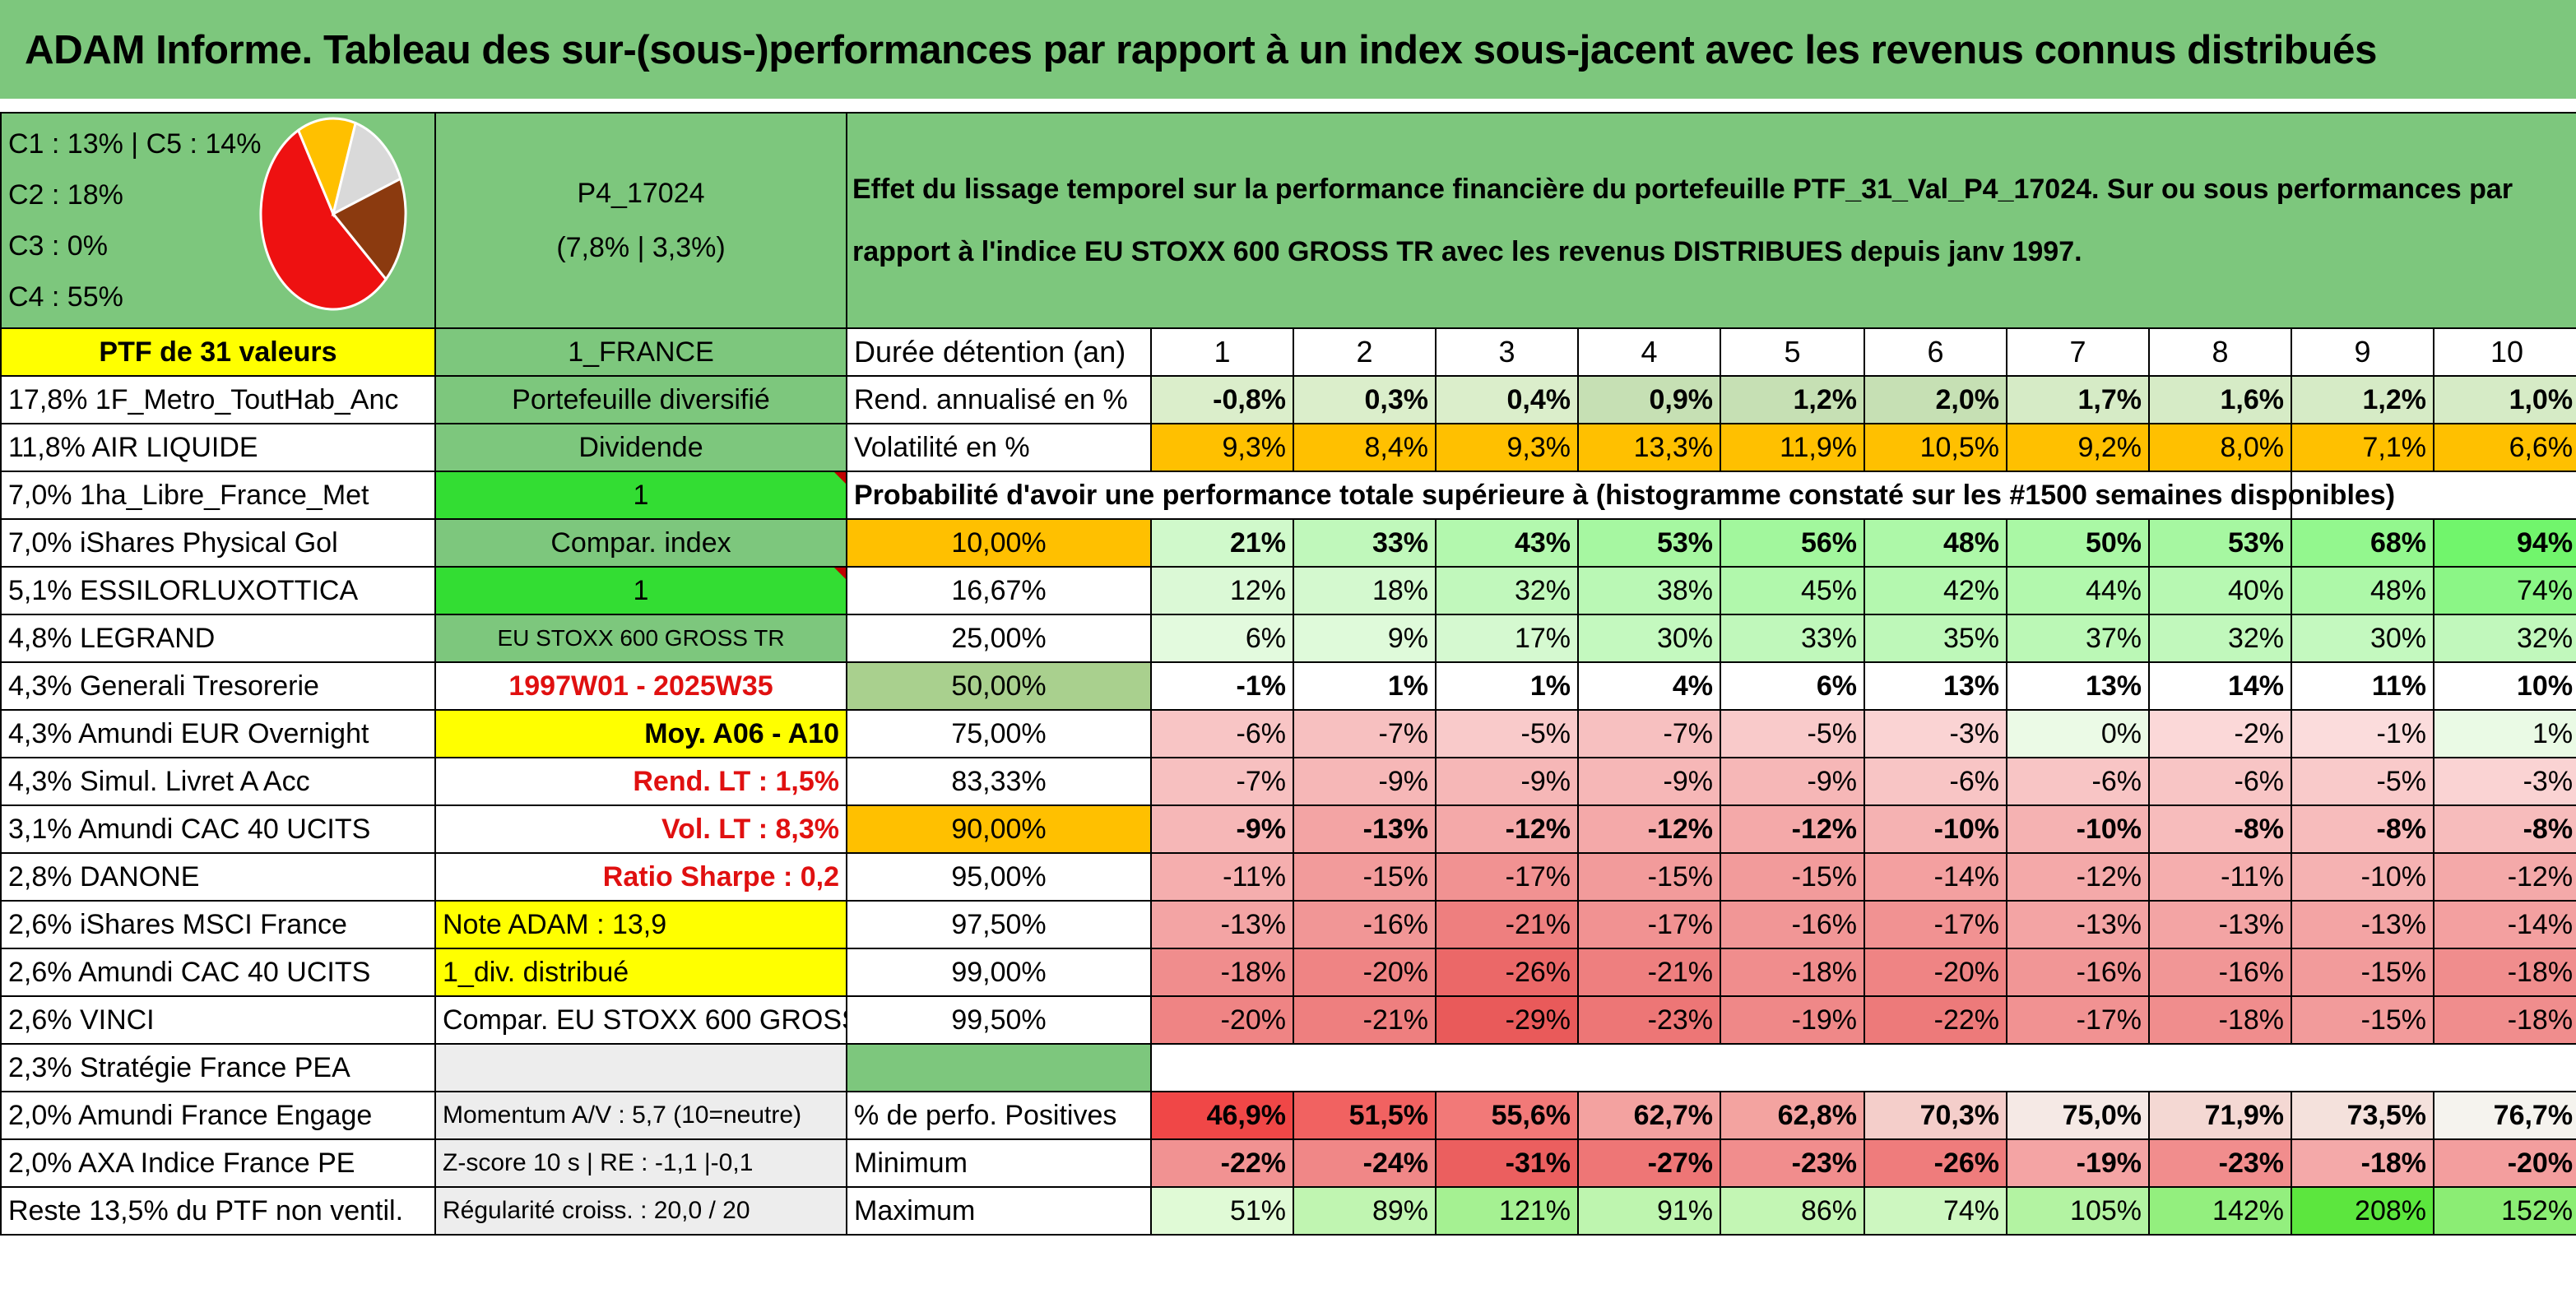 This screenshot has height=1289, width=2576. Describe the element at coordinates (640, 829) in the screenshot. I see `long-term-vol: Vol. LT : 8,3%` at that location.